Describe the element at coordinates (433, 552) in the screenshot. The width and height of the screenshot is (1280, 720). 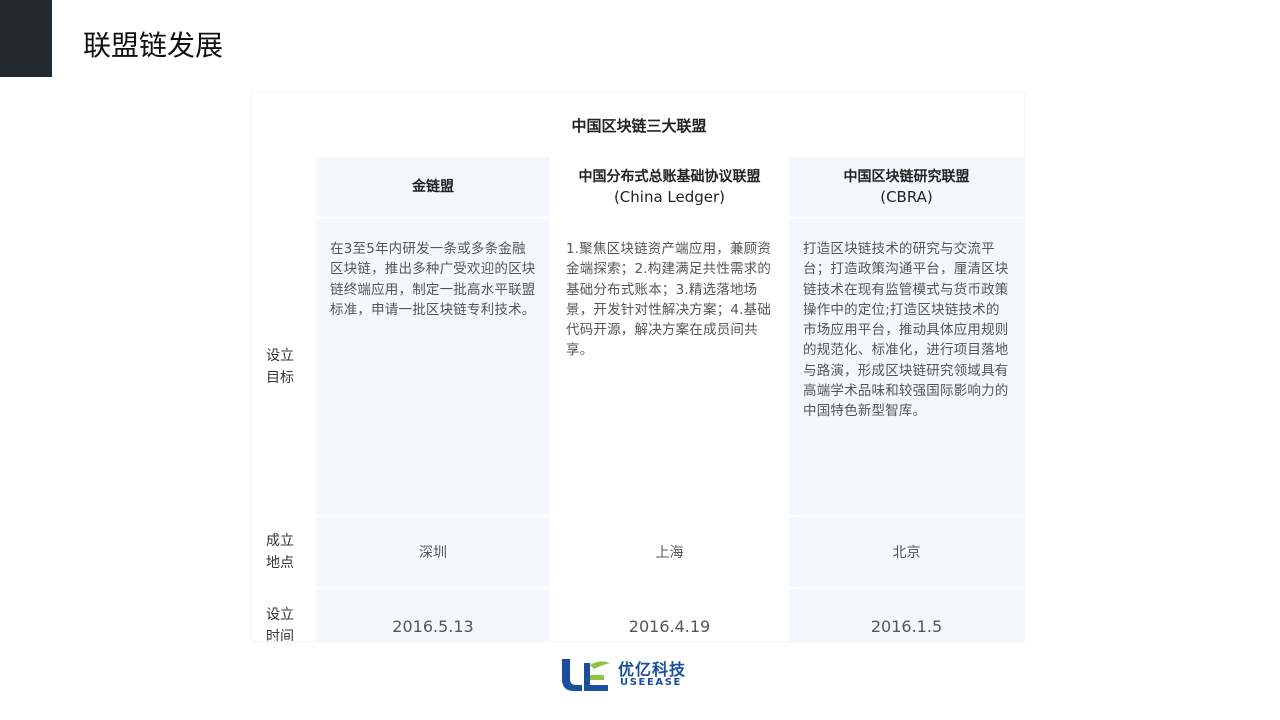
I see `place-cell: 深圳` at that location.